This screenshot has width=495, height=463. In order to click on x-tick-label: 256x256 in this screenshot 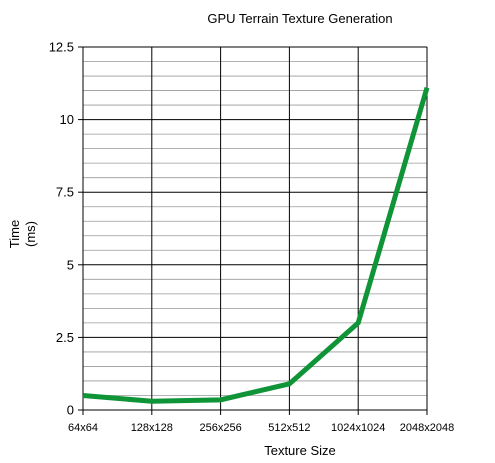, I will do `click(220, 428)`.